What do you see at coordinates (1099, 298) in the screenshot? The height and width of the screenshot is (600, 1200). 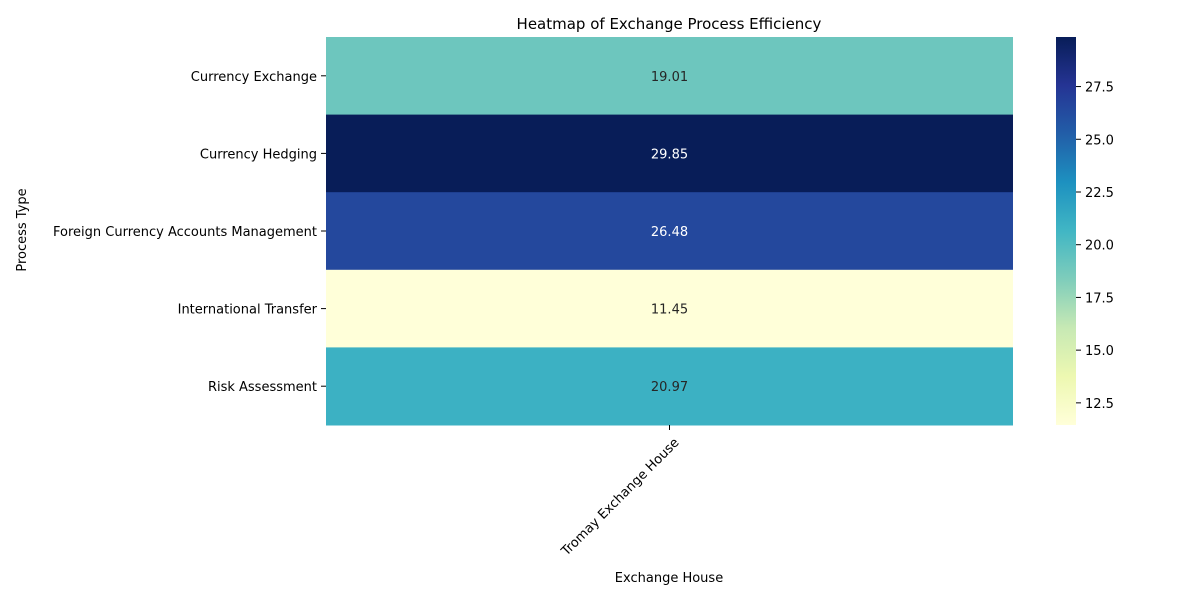 I see `colorbar-tick-label: 17.5` at bounding box center [1099, 298].